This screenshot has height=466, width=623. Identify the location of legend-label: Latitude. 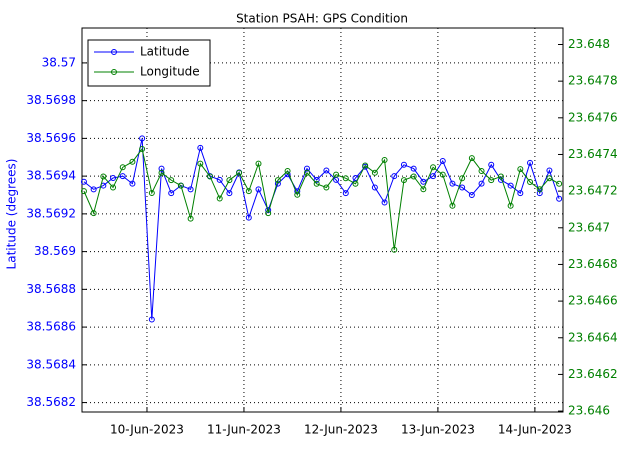
(164, 52).